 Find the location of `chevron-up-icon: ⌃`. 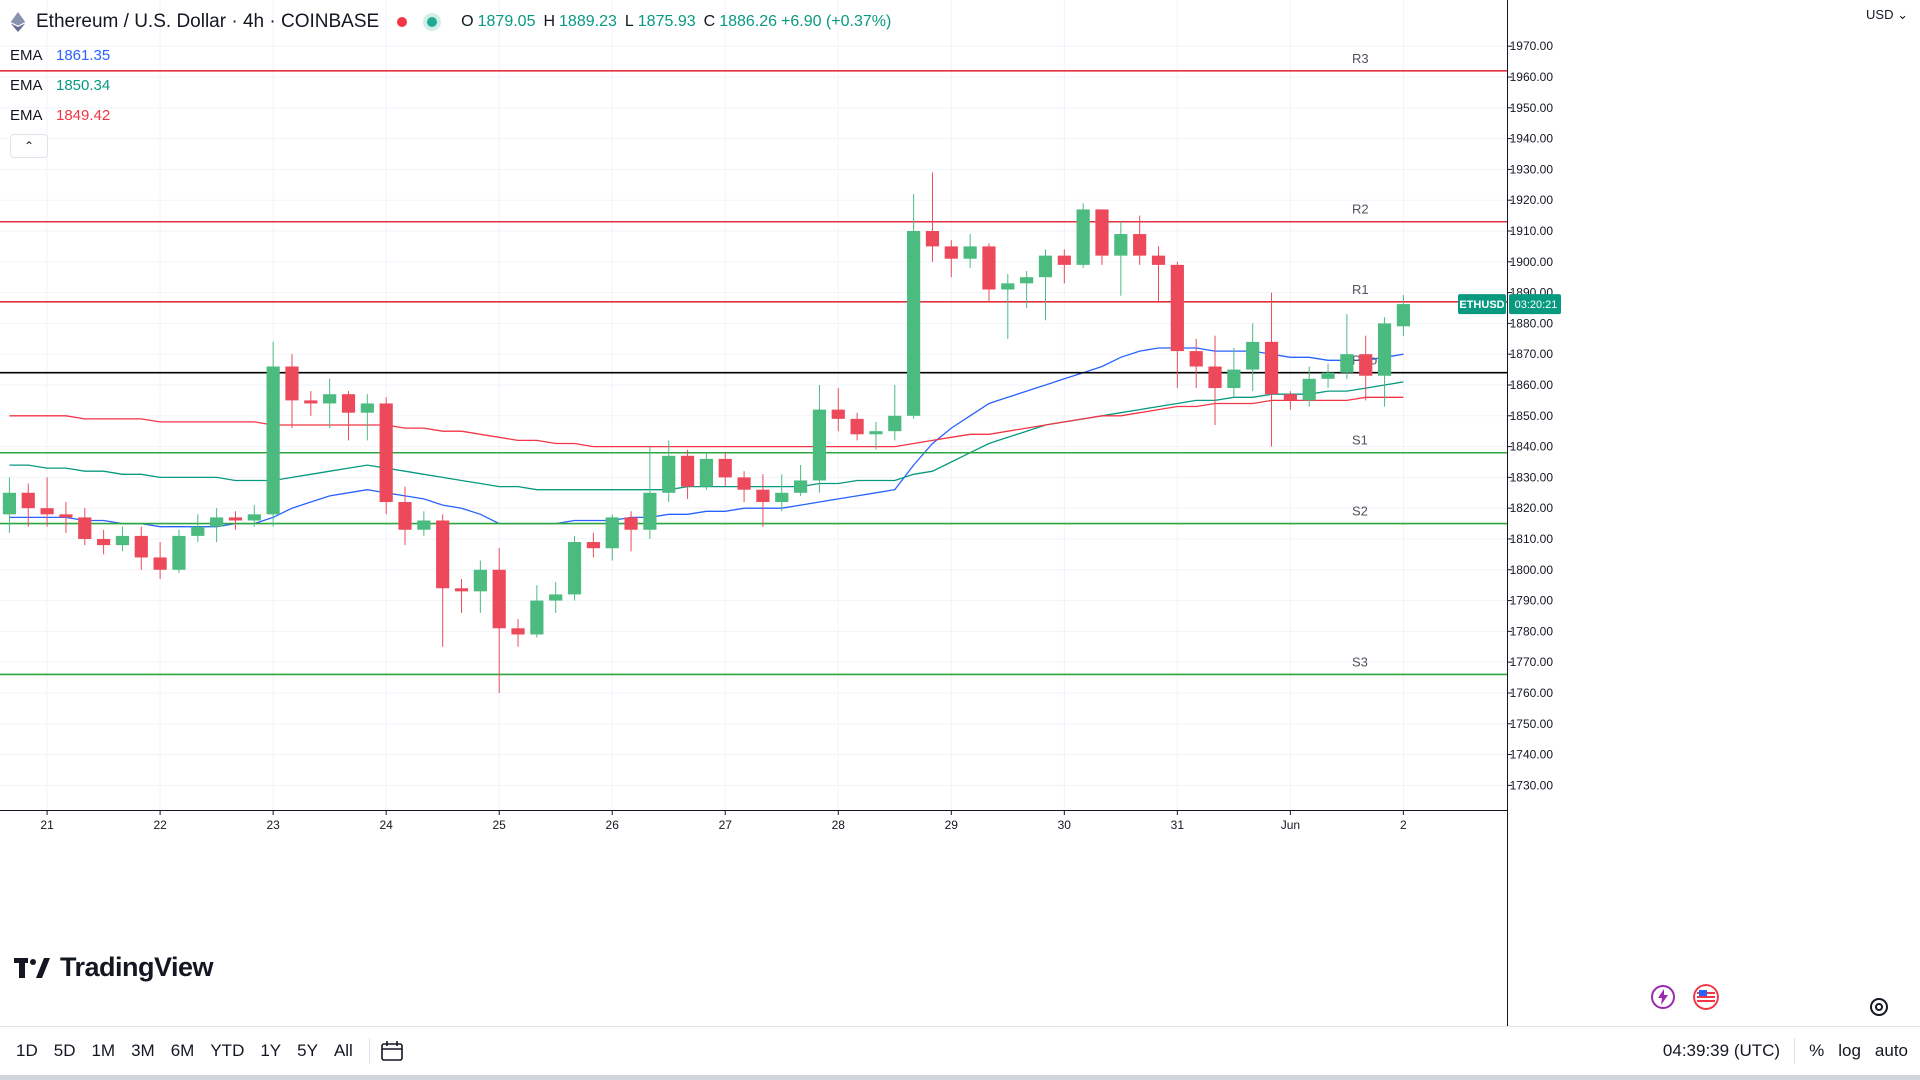

chevron-up-icon: ⌃ is located at coordinates (29, 146).